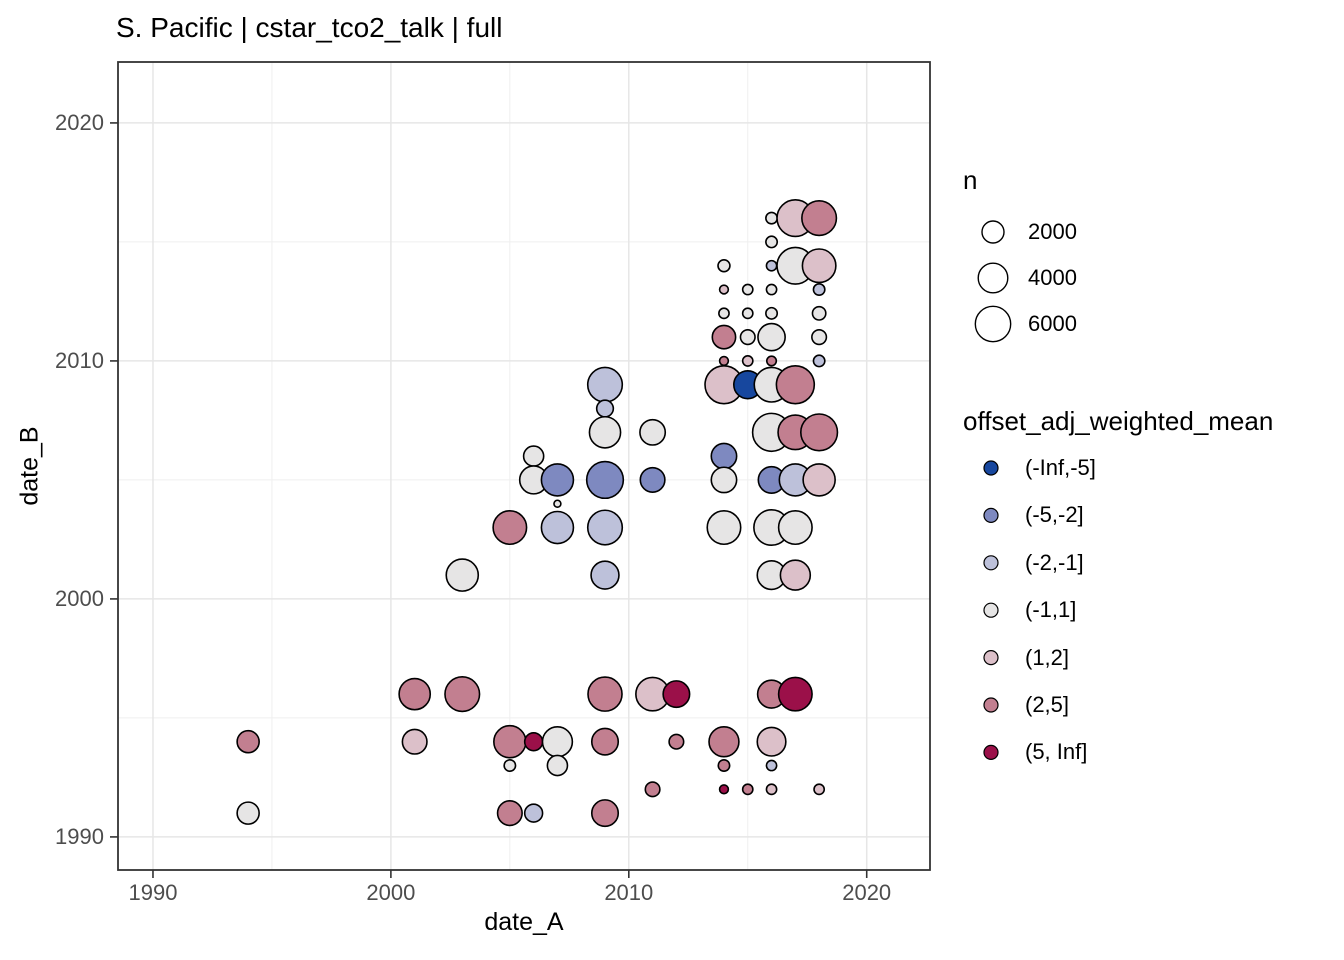 Image resolution: width=1344 pixels, height=960 pixels. I want to click on y-axis-title: date_B, so click(29, 466).